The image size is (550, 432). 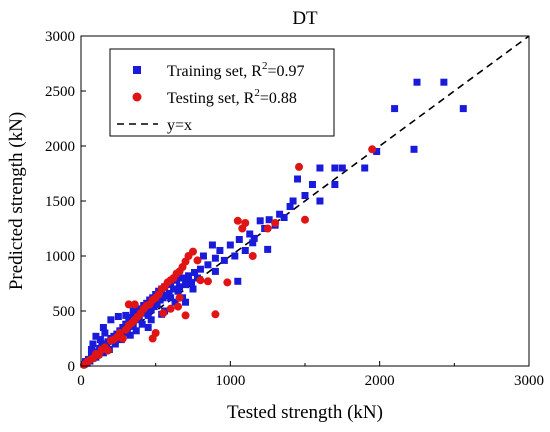 I want to click on legend-marker-training-set-r, so click(x=137, y=70).